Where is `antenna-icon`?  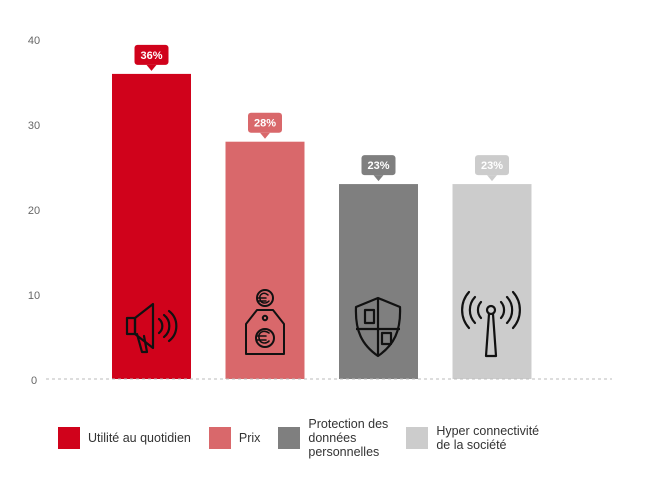
antenna-icon is located at coordinates (491, 324).